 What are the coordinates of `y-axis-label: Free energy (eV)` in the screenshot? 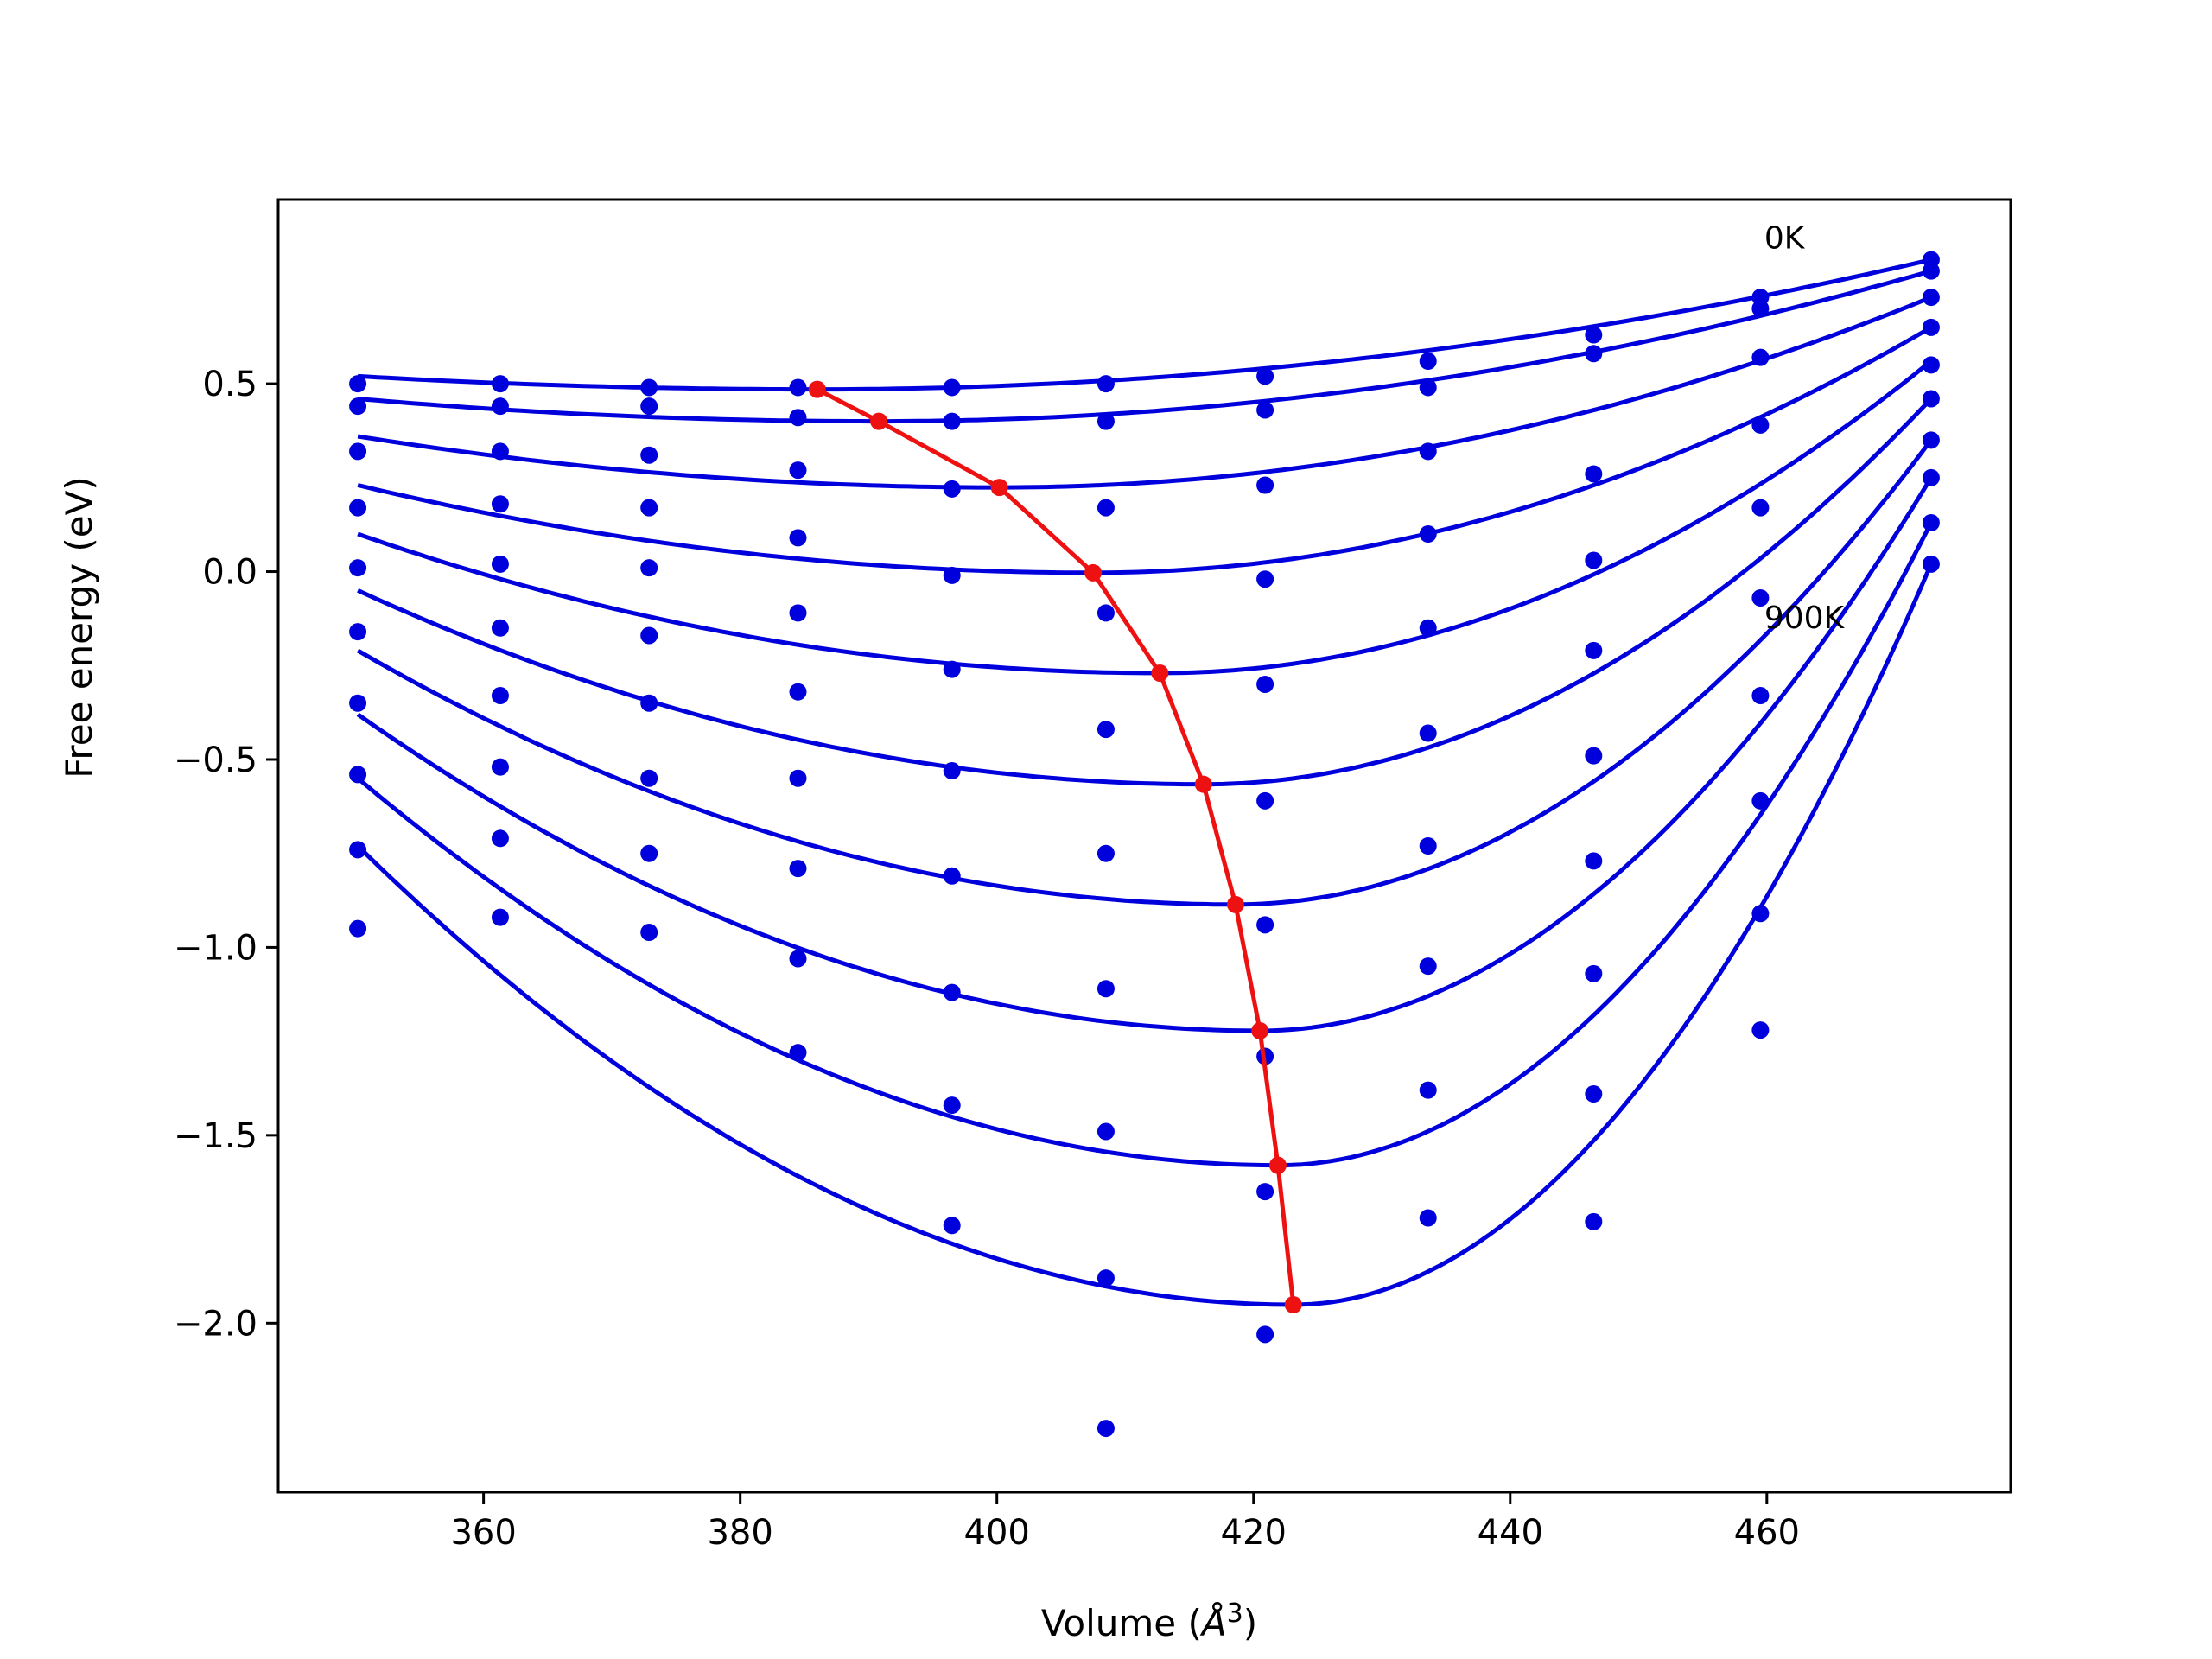 It's located at (79, 627).